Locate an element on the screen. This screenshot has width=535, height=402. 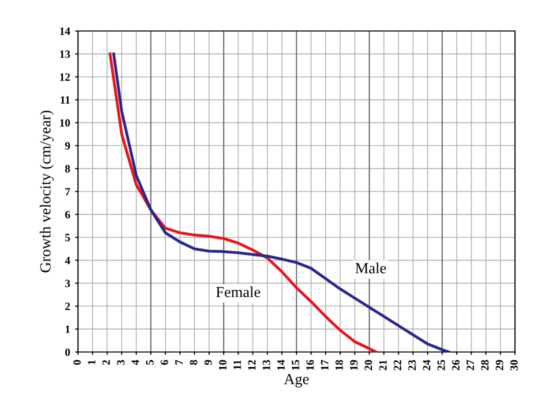
y-tick-label: 12 is located at coordinates (65, 77).